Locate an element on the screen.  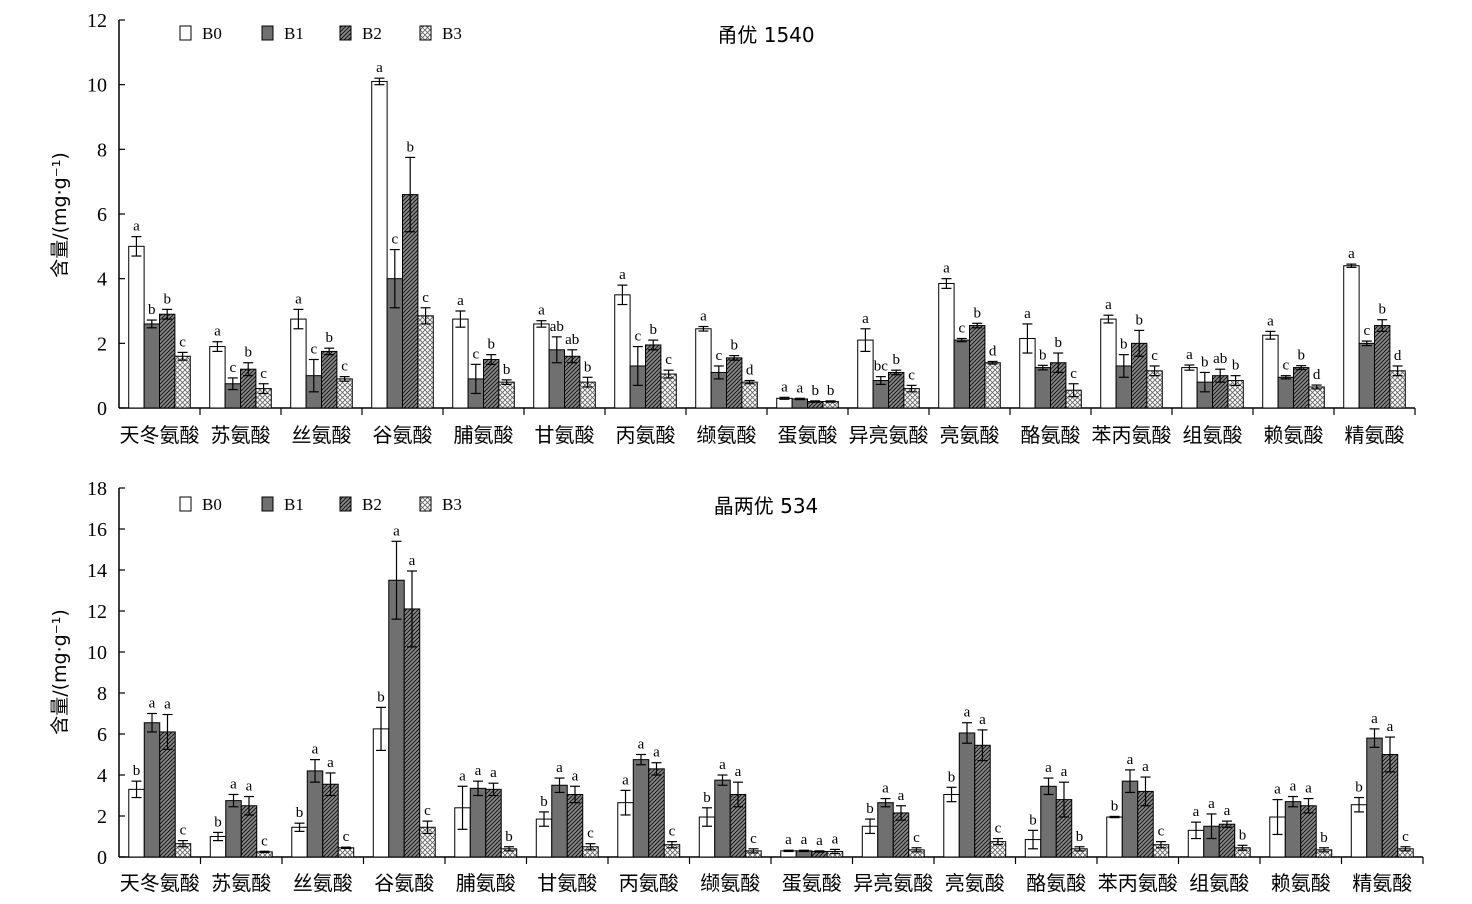
x-category-label: 丙氨酸 is located at coordinates (646, 435).